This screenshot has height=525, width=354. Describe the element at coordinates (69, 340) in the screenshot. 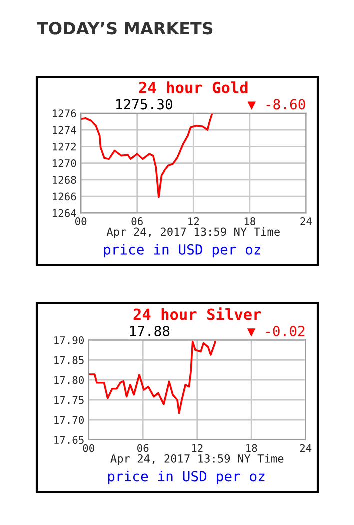

I see `y-tick-label: 17.90` at that location.